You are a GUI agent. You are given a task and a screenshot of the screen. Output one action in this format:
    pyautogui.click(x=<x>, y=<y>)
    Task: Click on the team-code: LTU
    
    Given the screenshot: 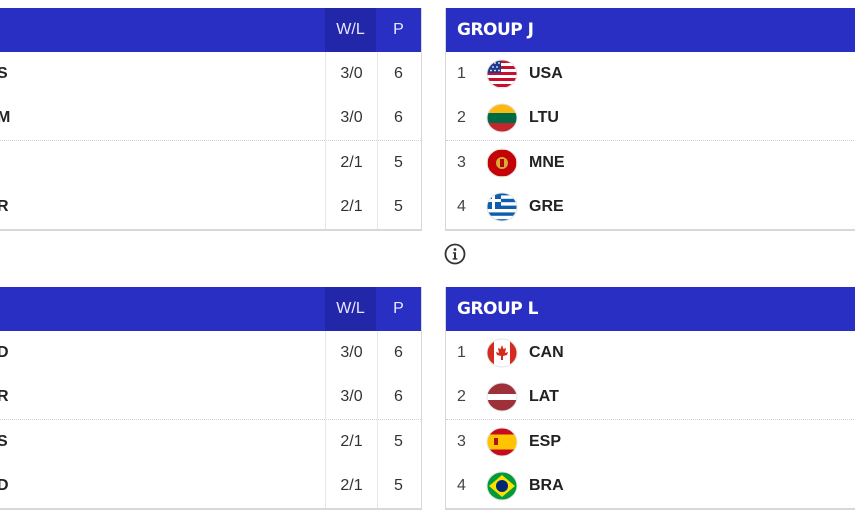 What is the action you would take?
    pyautogui.click(x=544, y=117)
    